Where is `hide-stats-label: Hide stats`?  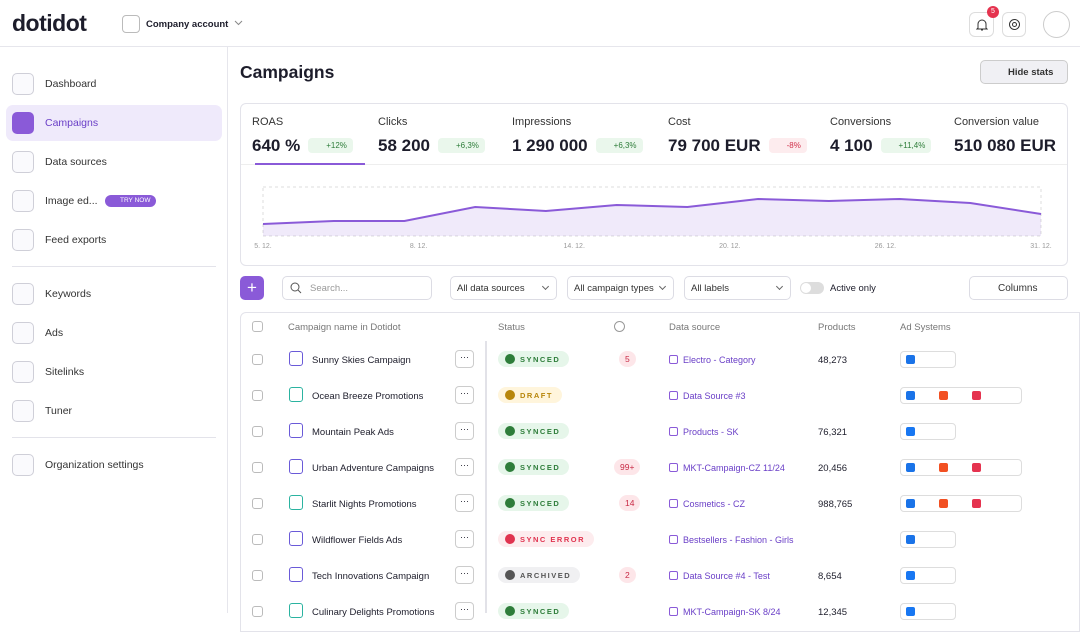
hide-stats-label: Hide stats is located at coordinates (1031, 72).